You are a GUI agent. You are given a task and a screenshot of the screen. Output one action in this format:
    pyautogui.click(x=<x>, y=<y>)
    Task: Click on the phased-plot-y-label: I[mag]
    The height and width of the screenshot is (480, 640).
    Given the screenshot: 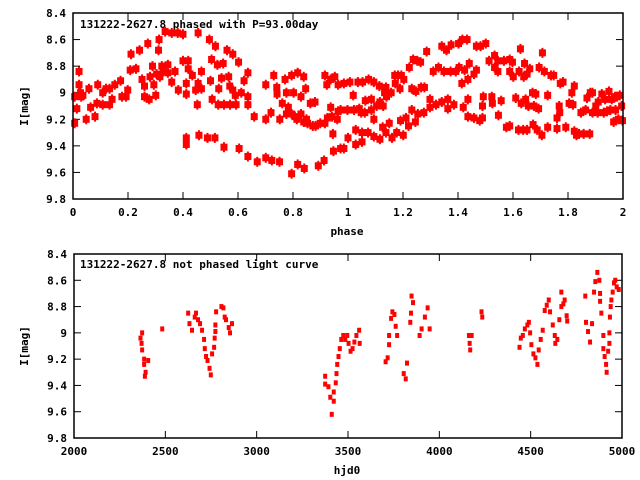 What is the action you would take?
    pyautogui.click(x=24, y=106)
    